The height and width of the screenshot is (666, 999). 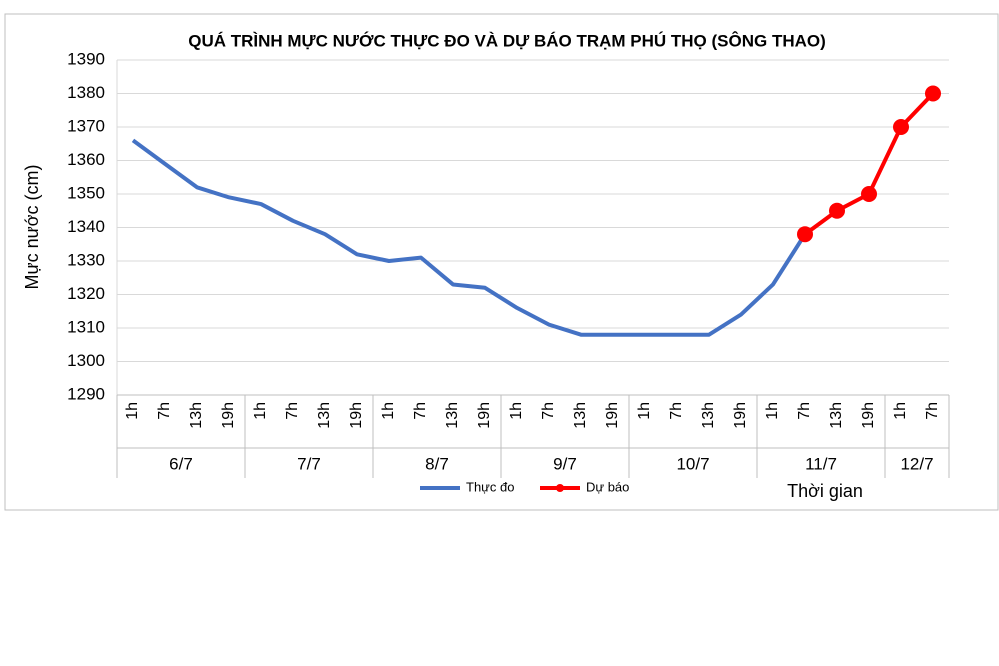 I want to click on x-group-label: 12/7, so click(x=916, y=463).